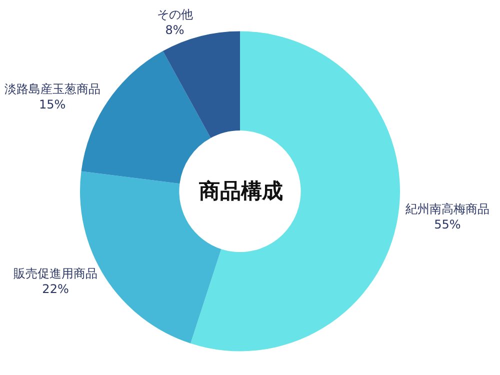 The height and width of the screenshot is (375, 500). What do you see at coordinates (52, 104) in the screenshot?
I see `data-label: 15%` at bounding box center [52, 104].